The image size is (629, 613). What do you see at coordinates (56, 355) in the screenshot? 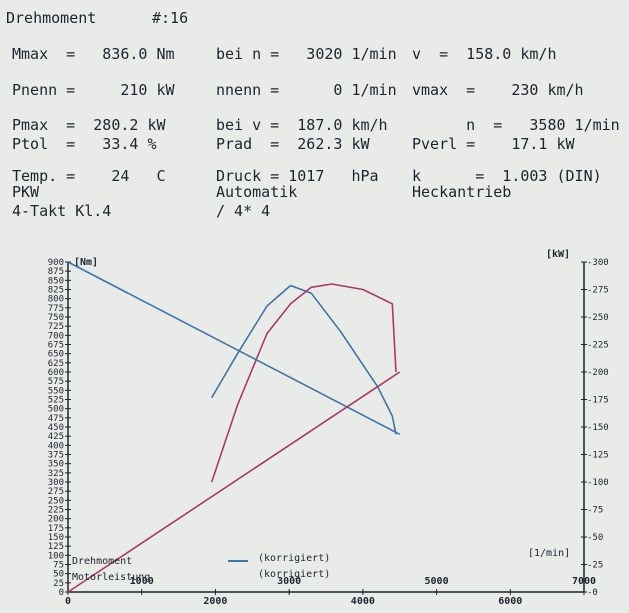
I see `left-tick-label: 650` at bounding box center [56, 355].